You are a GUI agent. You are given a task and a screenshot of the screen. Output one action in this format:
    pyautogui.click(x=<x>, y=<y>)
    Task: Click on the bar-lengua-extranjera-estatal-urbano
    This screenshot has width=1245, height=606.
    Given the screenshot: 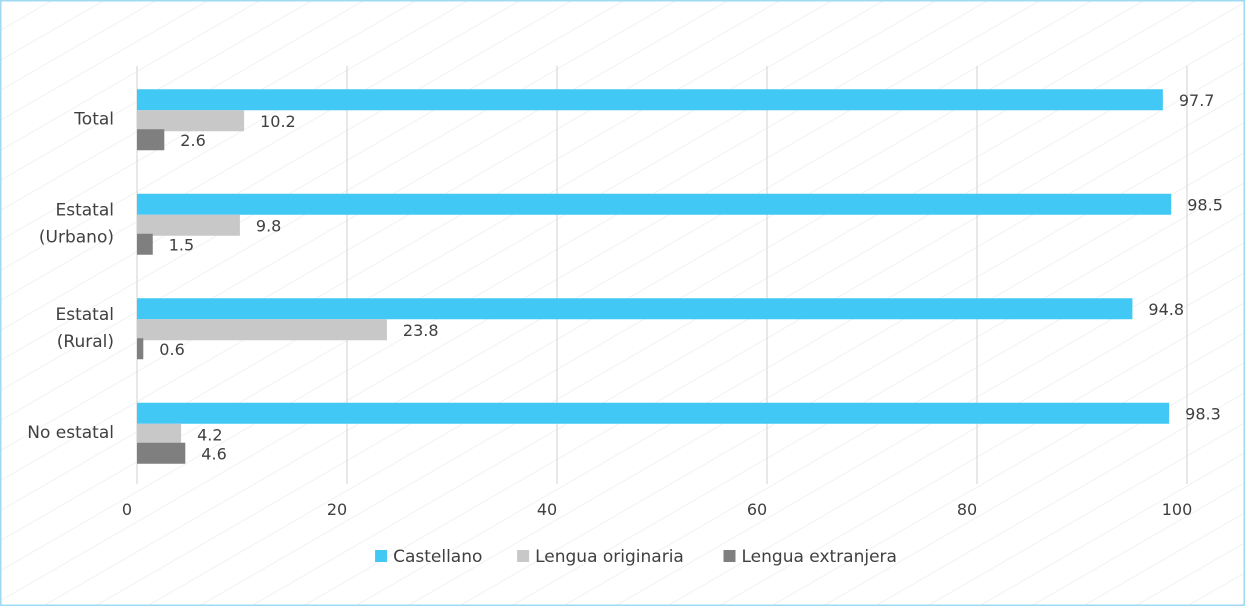 What is the action you would take?
    pyautogui.click(x=145, y=244)
    